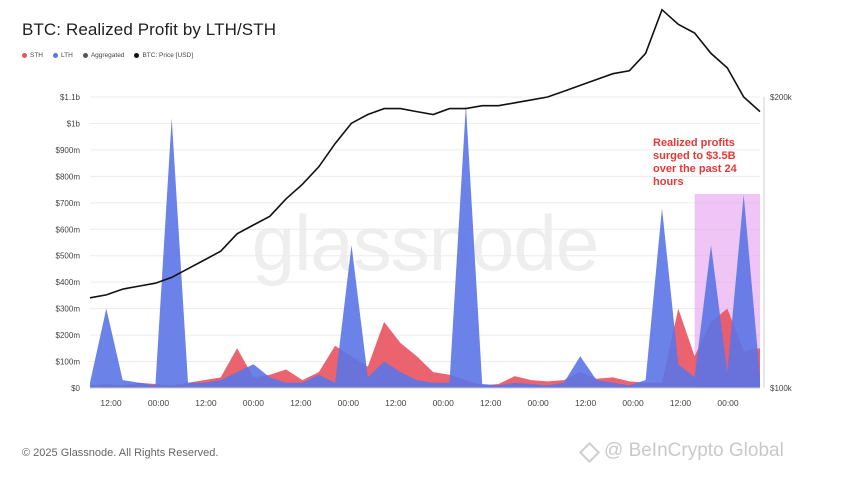 This screenshot has width=850, height=478. I want to click on y-right-tick-label: $100k, so click(781, 388).